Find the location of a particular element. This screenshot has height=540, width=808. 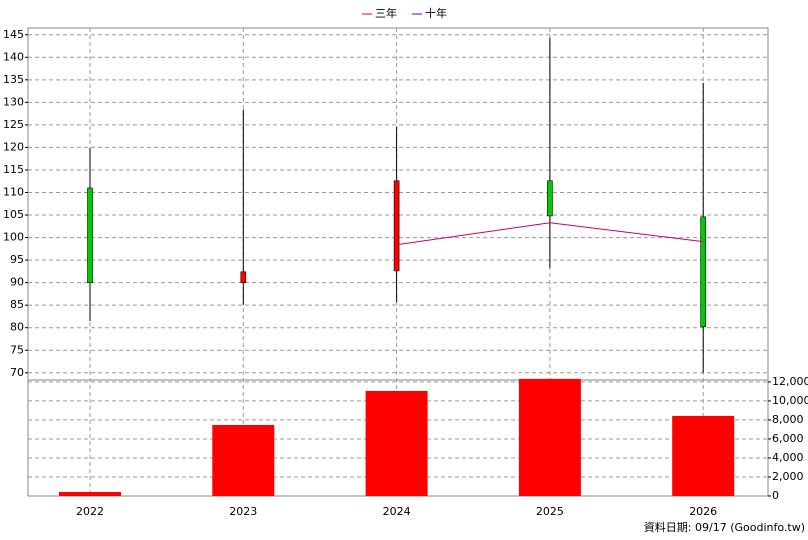

x-tick-label: 2025 is located at coordinates (550, 511).